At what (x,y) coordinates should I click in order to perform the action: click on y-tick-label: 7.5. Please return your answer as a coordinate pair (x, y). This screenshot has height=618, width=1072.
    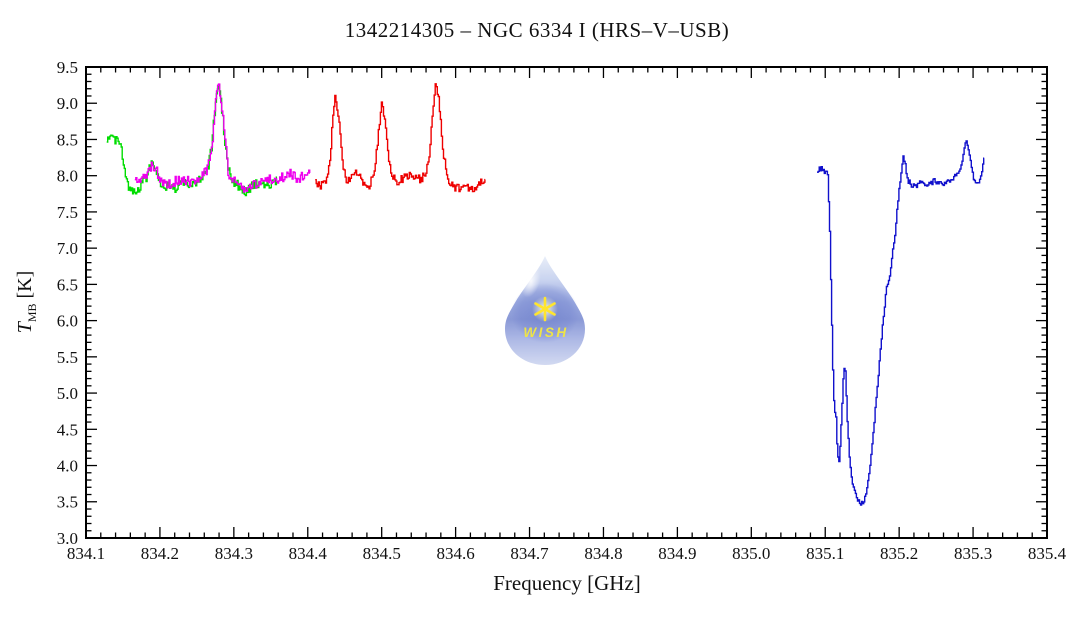
    Looking at the image, I should click on (67, 212).